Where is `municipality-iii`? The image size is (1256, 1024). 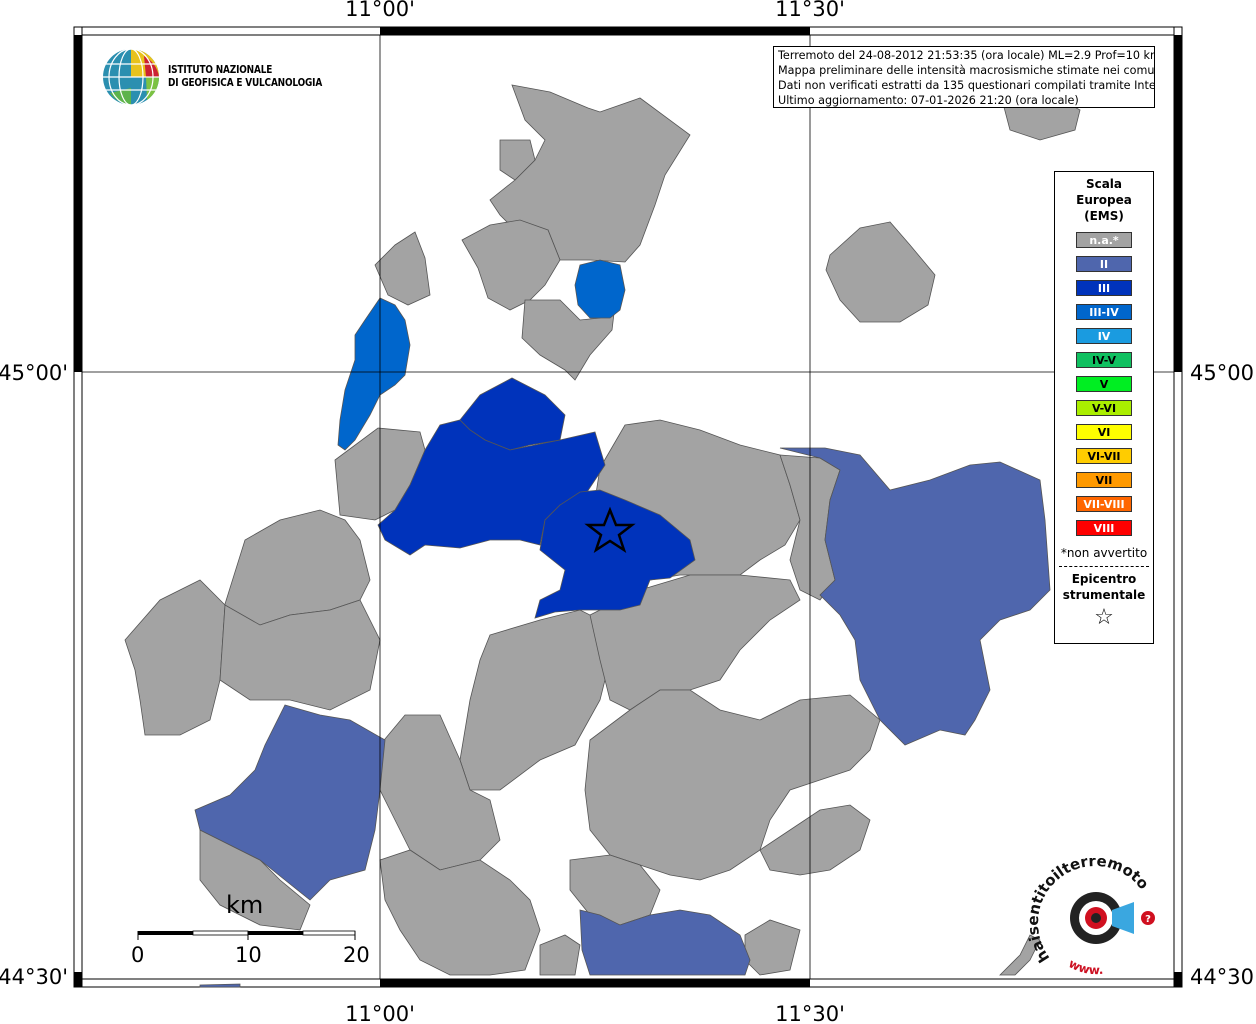
municipality-iii is located at coordinates (615, 554).